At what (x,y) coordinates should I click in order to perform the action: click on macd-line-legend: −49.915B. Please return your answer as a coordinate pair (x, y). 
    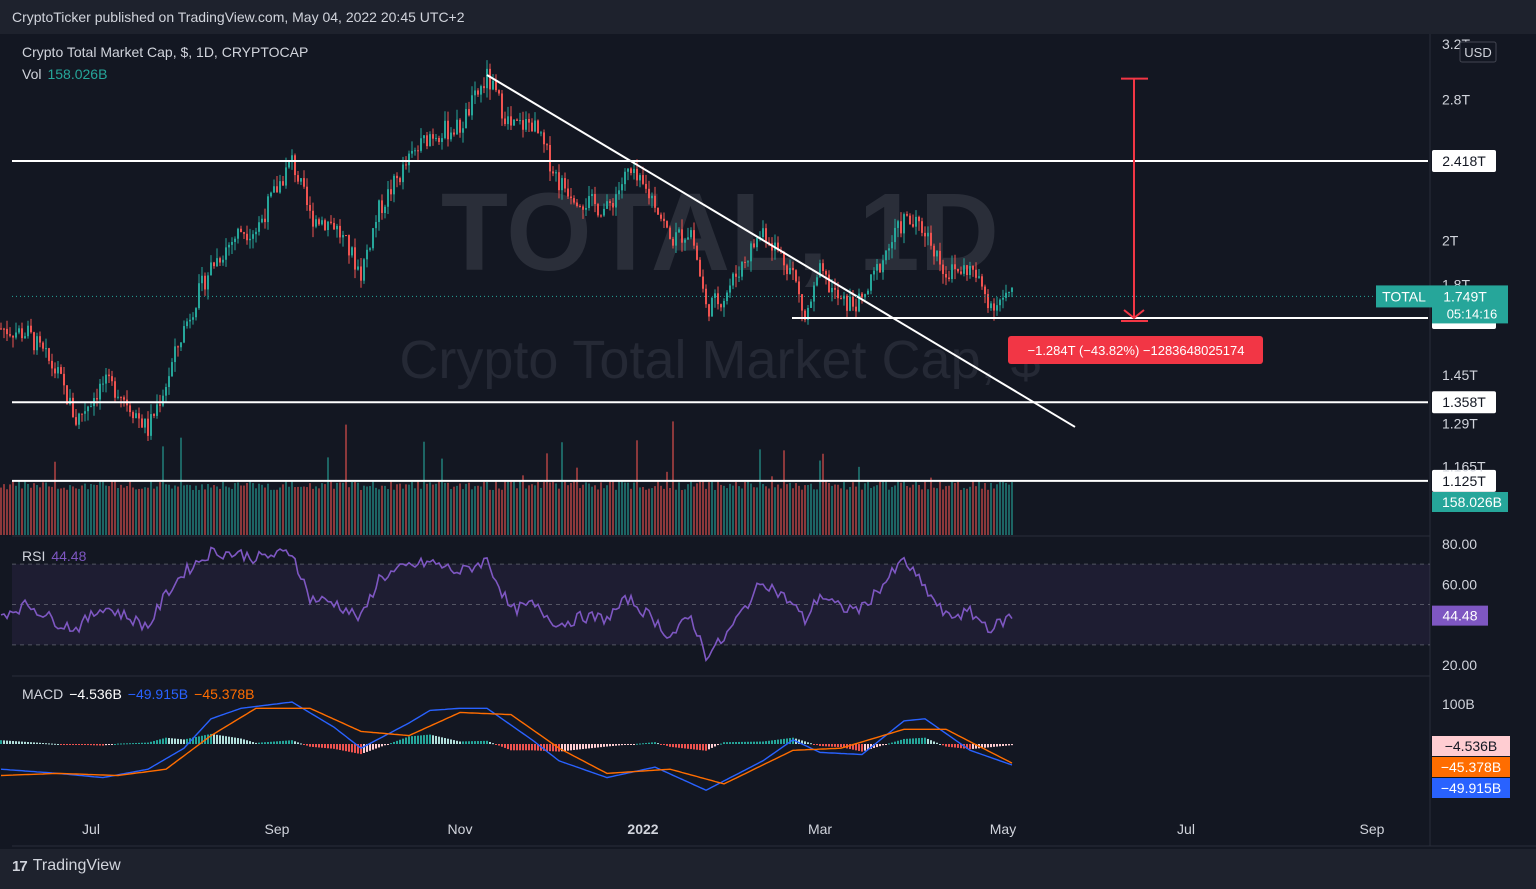
    Looking at the image, I should click on (158, 694).